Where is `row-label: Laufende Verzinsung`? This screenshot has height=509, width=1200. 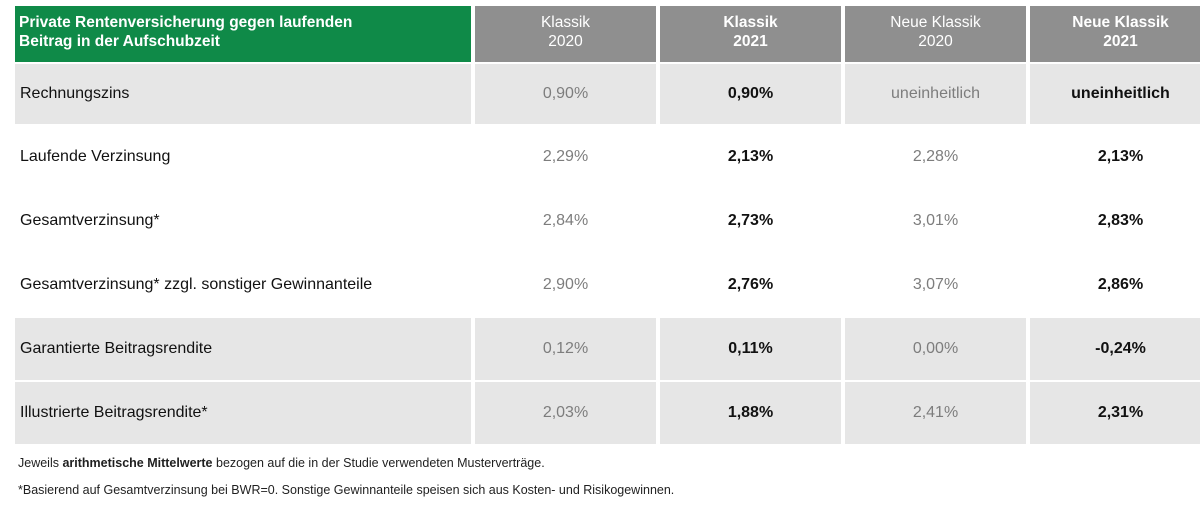
row-label: Laufende Verzinsung is located at coordinates (95, 156).